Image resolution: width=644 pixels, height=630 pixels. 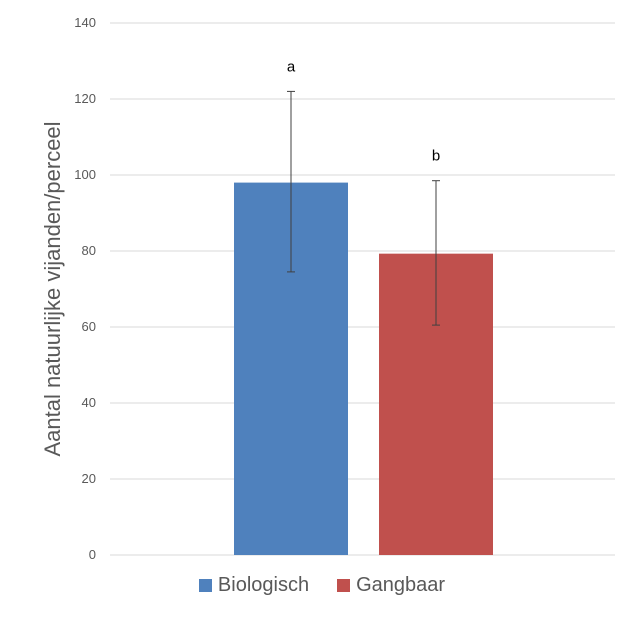 I want to click on legend-item-gangbaar: Gangbaar, so click(x=391, y=585).